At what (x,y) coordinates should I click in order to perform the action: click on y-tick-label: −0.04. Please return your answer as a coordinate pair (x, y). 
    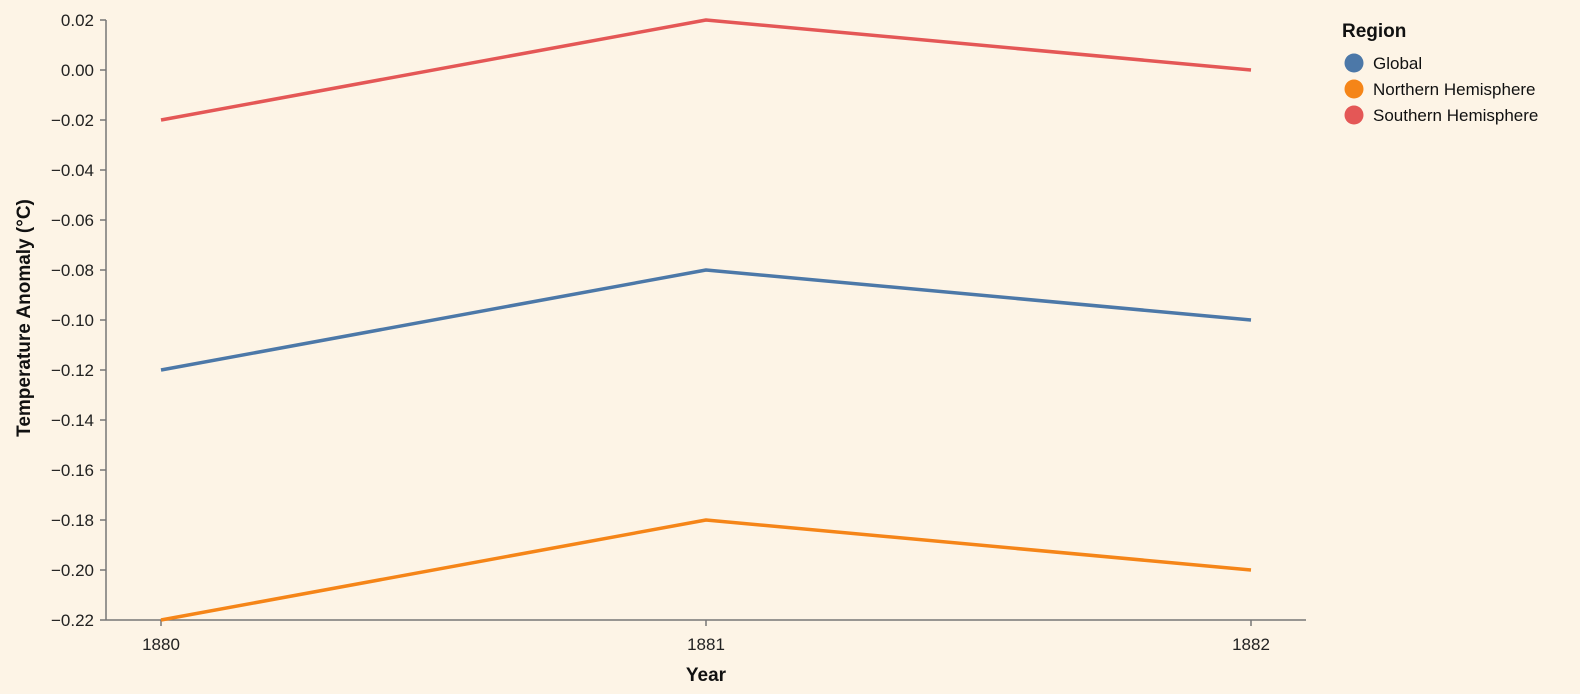
    Looking at the image, I should click on (72, 170).